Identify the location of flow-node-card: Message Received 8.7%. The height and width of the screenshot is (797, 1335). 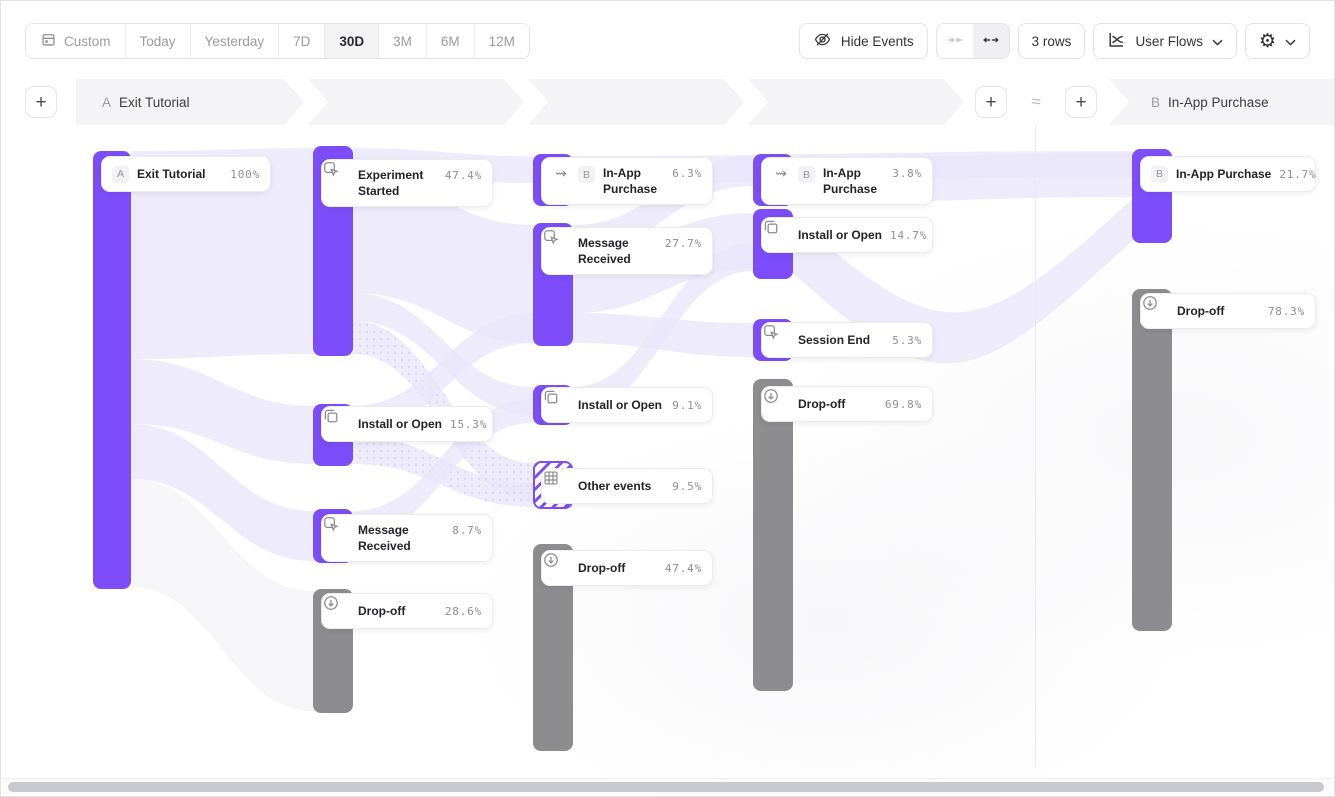
(407, 538).